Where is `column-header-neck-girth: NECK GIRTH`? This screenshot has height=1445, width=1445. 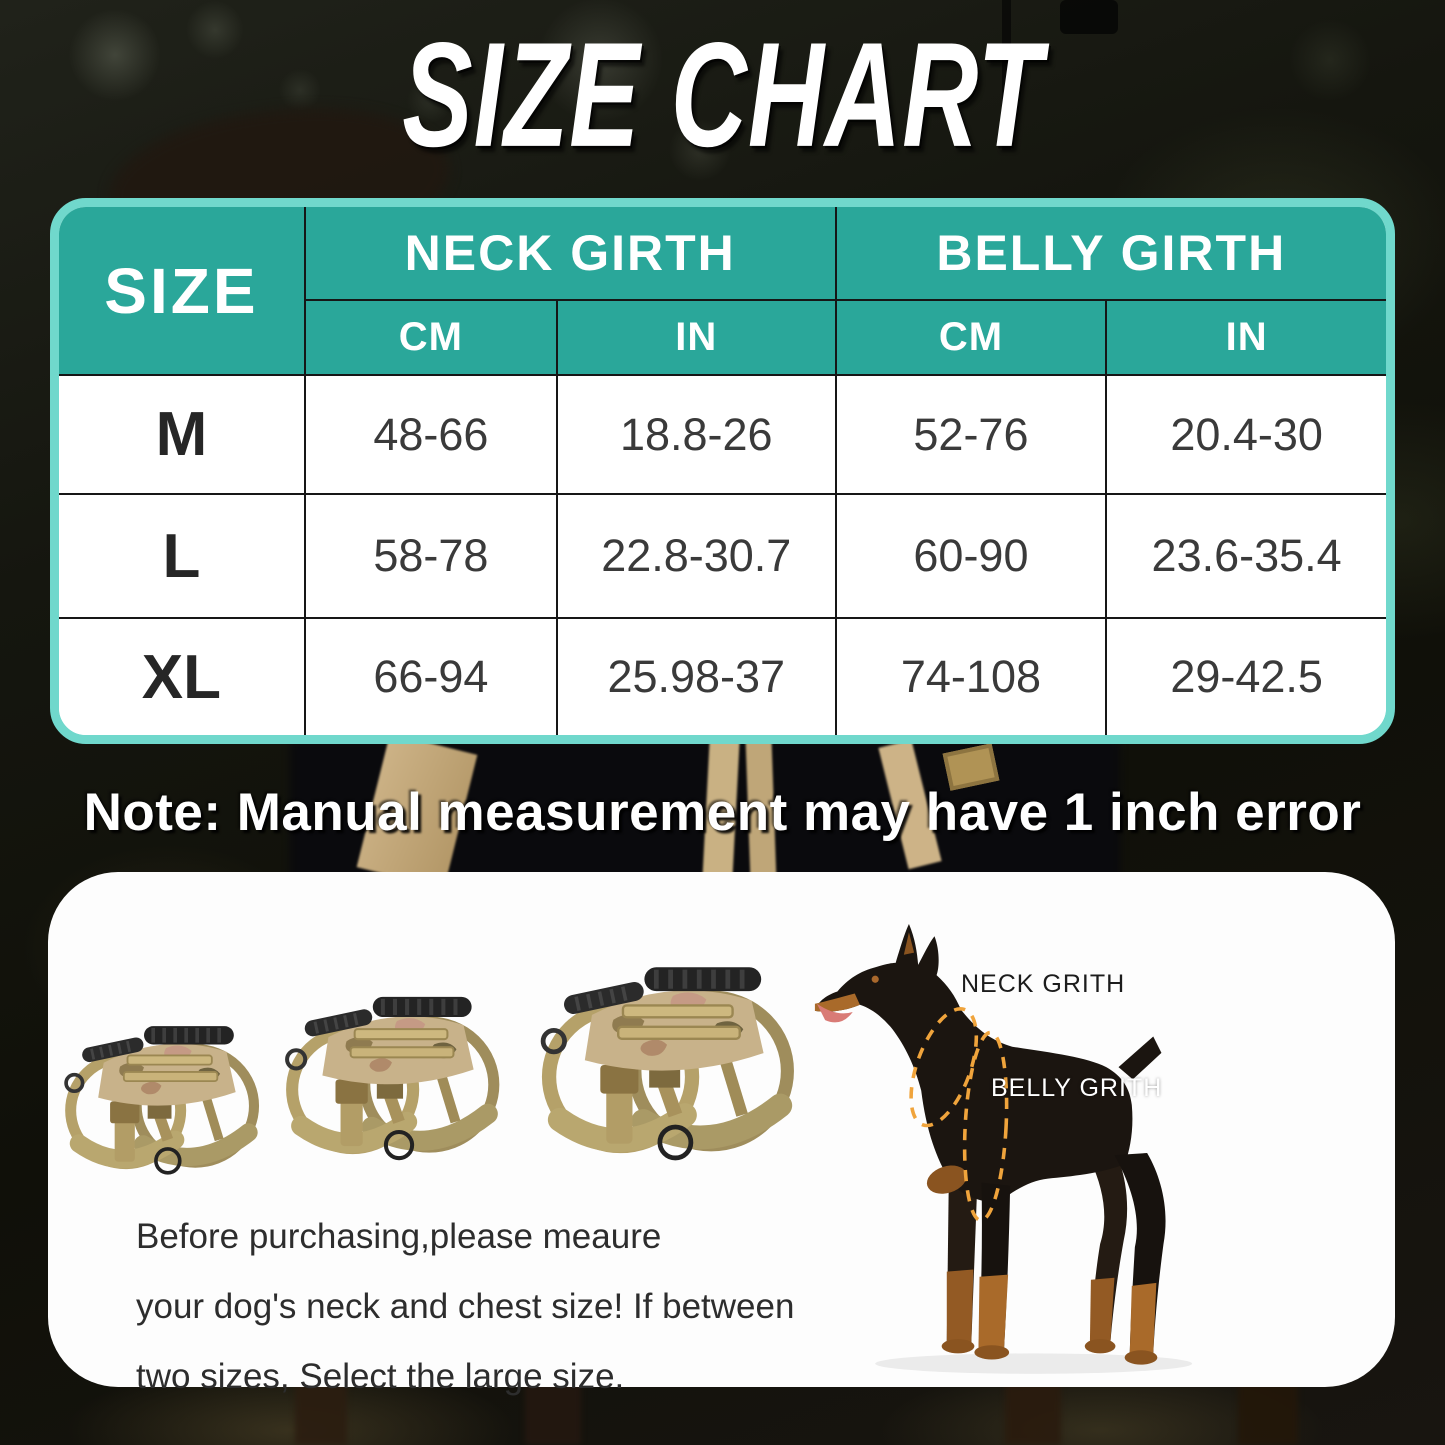 column-header-neck-girth: NECK GIRTH is located at coordinates (571, 254).